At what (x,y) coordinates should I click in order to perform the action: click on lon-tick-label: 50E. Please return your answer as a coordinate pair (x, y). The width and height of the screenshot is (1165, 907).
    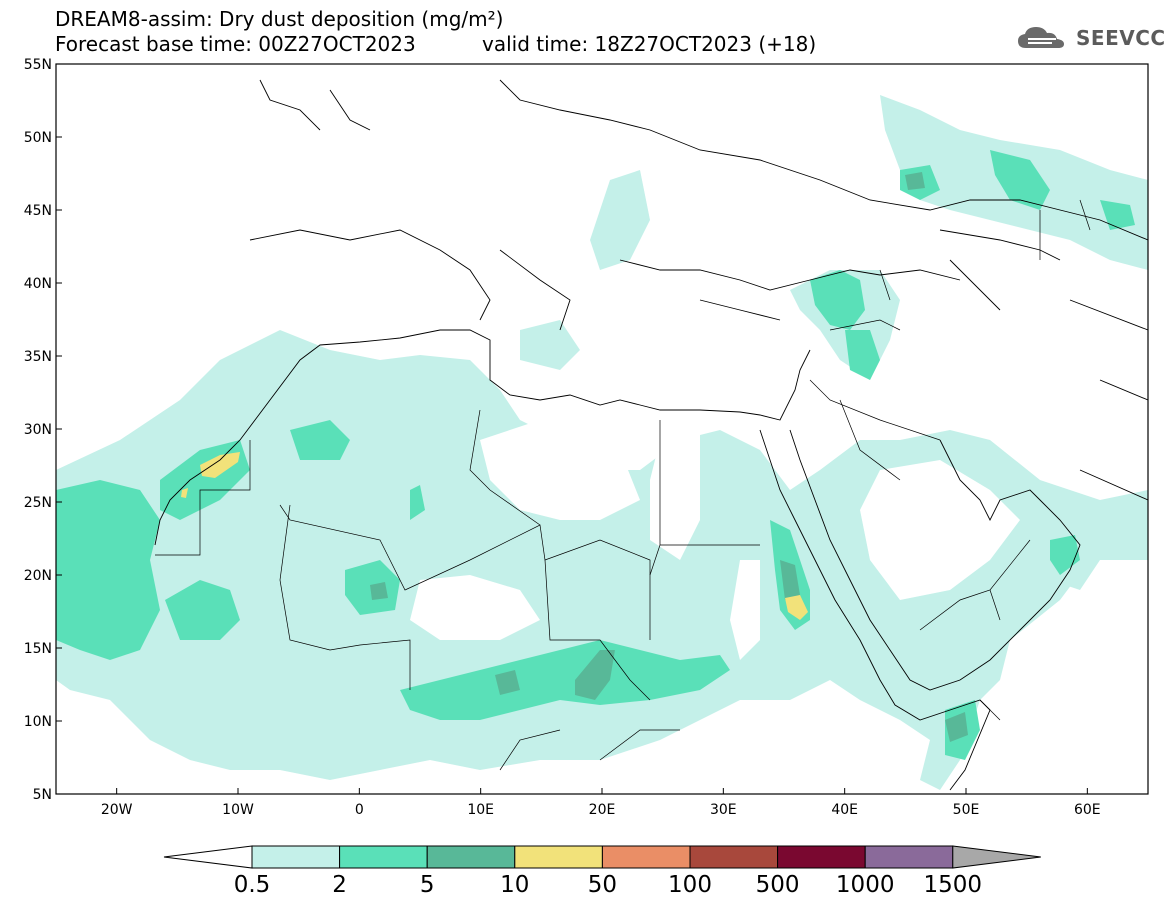
    Looking at the image, I should click on (966, 810).